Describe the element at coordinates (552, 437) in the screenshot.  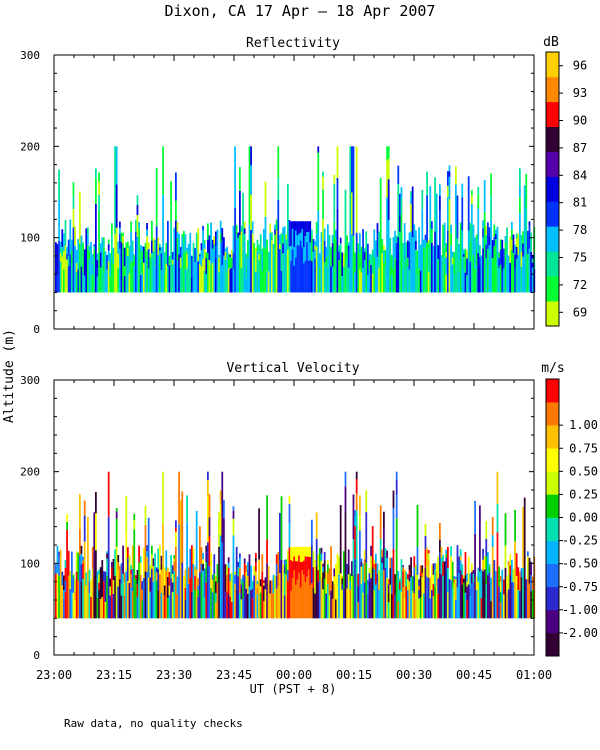
I see `colorbar-swatch` at that location.